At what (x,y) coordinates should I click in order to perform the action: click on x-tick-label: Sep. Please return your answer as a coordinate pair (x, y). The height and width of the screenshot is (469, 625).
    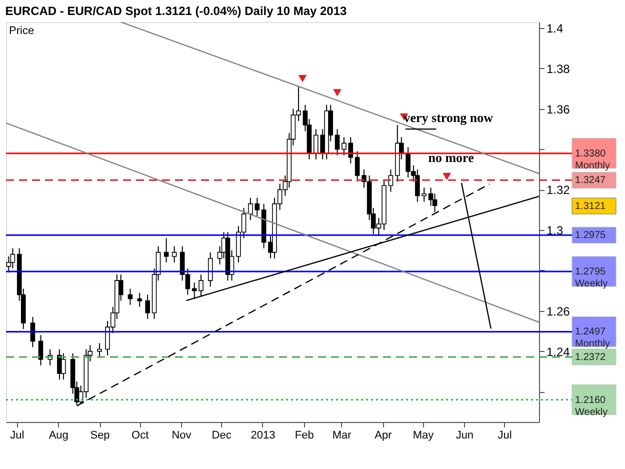
    Looking at the image, I should click on (100, 436).